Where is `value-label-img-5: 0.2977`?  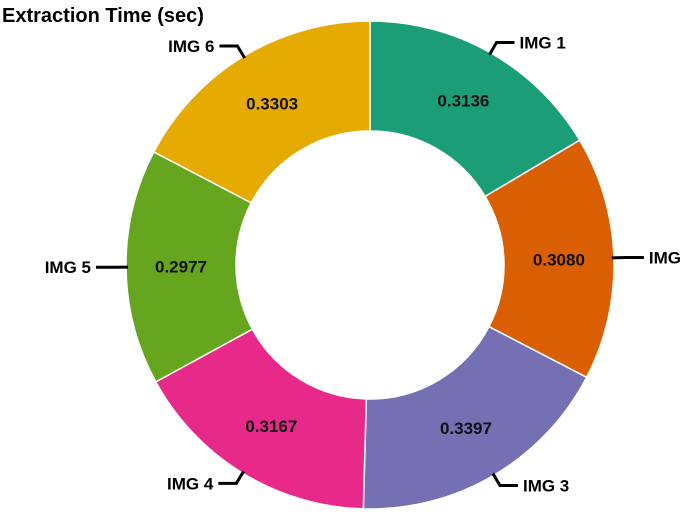
value-label-img-5: 0.2977 is located at coordinates (181, 267).